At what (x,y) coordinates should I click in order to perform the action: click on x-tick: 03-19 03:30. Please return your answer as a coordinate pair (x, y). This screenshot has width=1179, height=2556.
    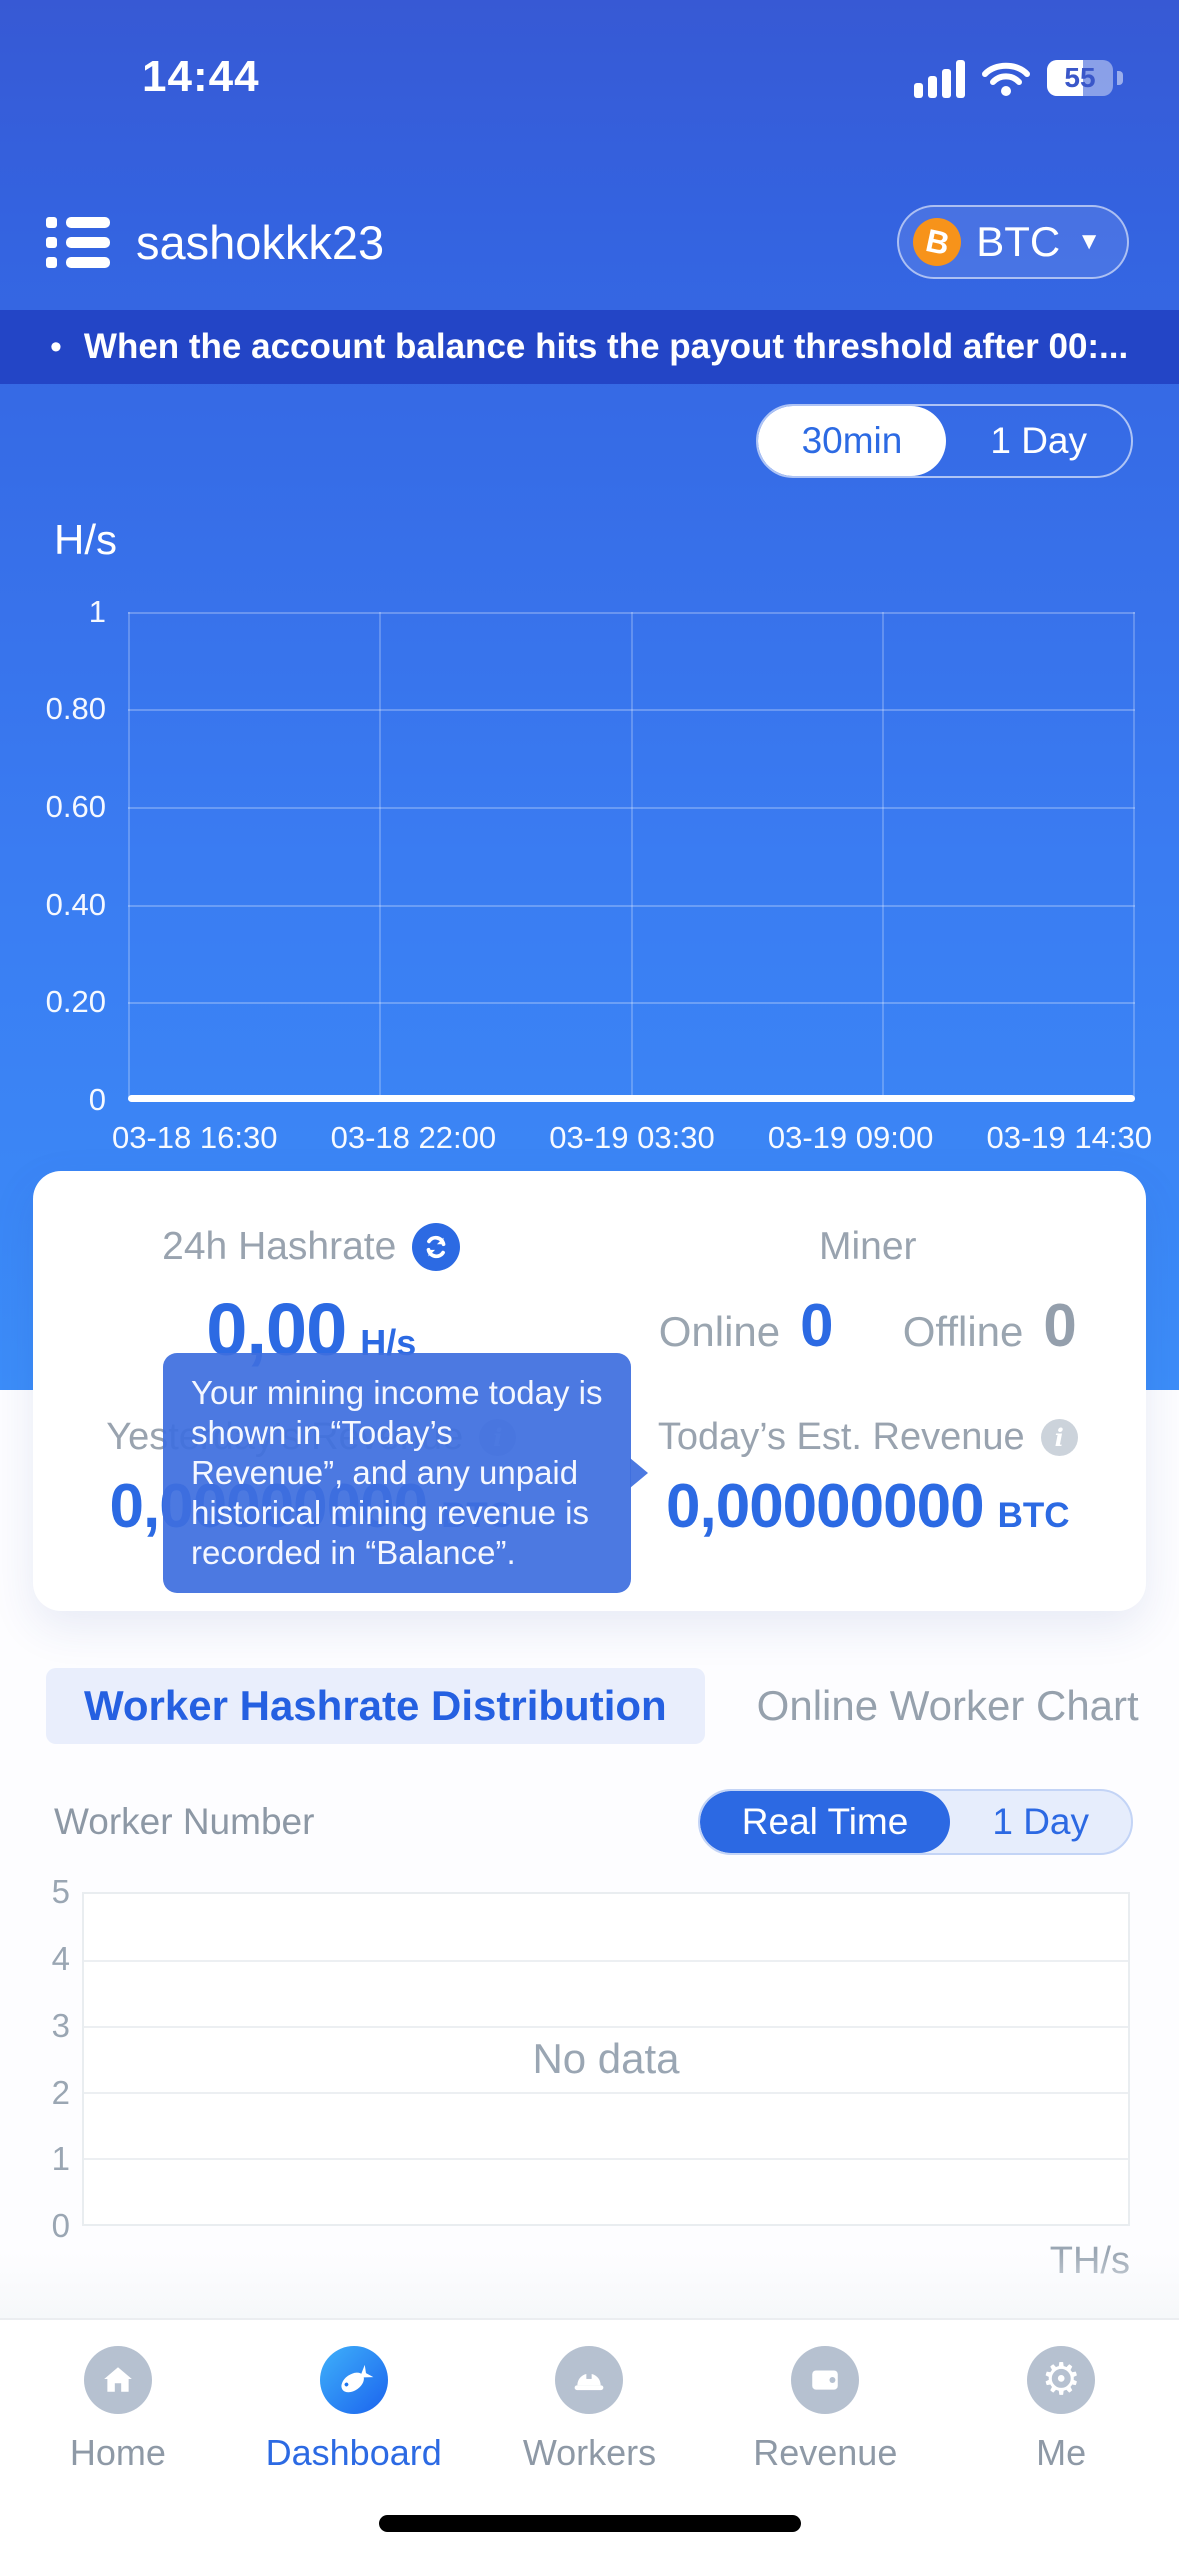
    Looking at the image, I should click on (632, 1137).